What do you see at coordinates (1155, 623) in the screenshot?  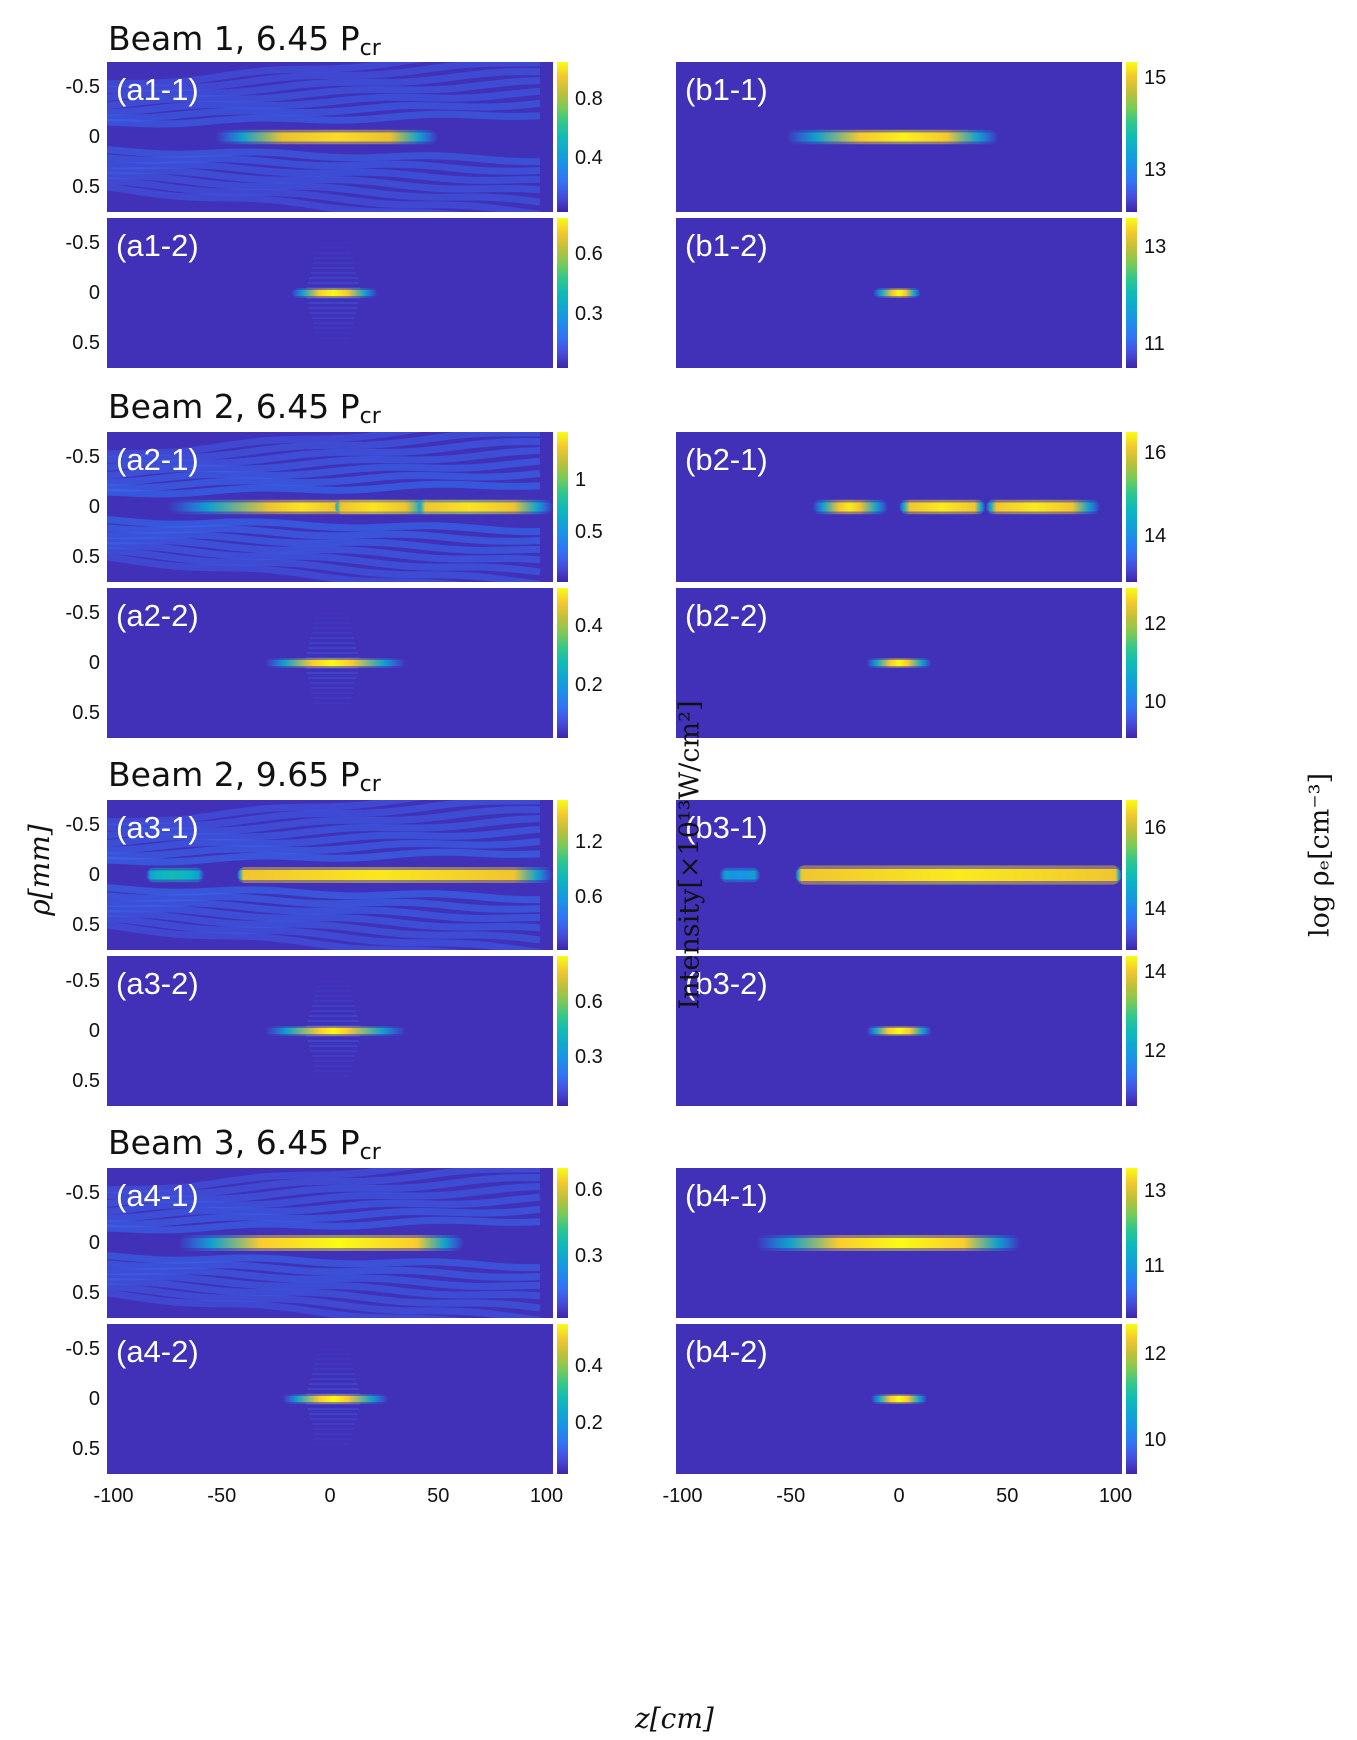 I see `colorbar-tick-label: 12` at bounding box center [1155, 623].